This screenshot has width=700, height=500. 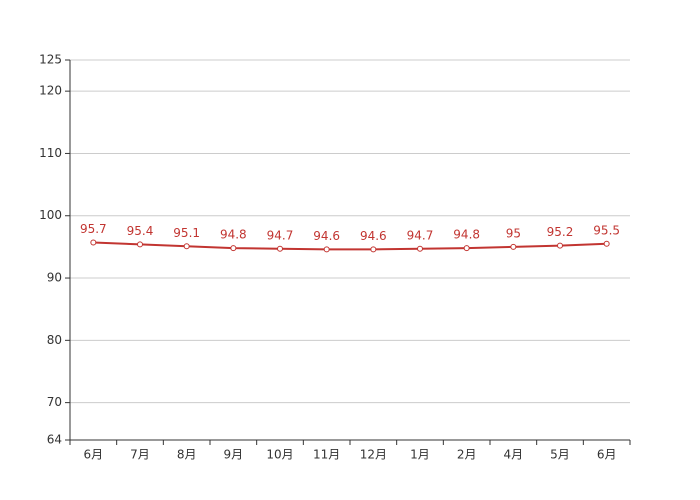 I want to click on x-tick-label: 2月, so click(x=467, y=455).